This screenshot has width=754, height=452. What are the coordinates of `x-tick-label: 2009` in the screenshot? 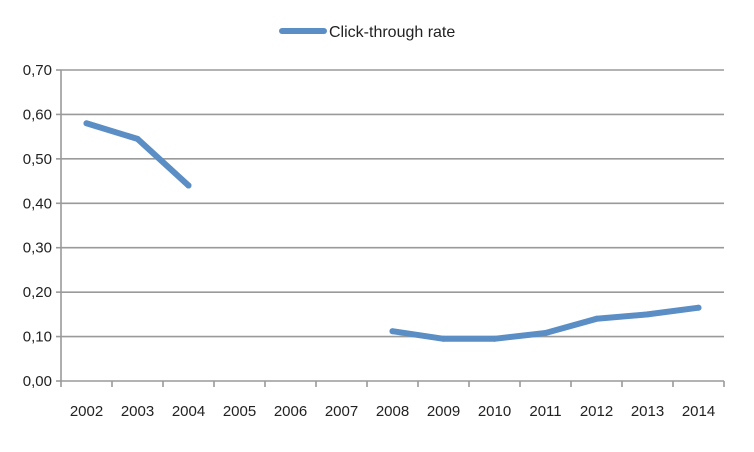 It's located at (443, 411).